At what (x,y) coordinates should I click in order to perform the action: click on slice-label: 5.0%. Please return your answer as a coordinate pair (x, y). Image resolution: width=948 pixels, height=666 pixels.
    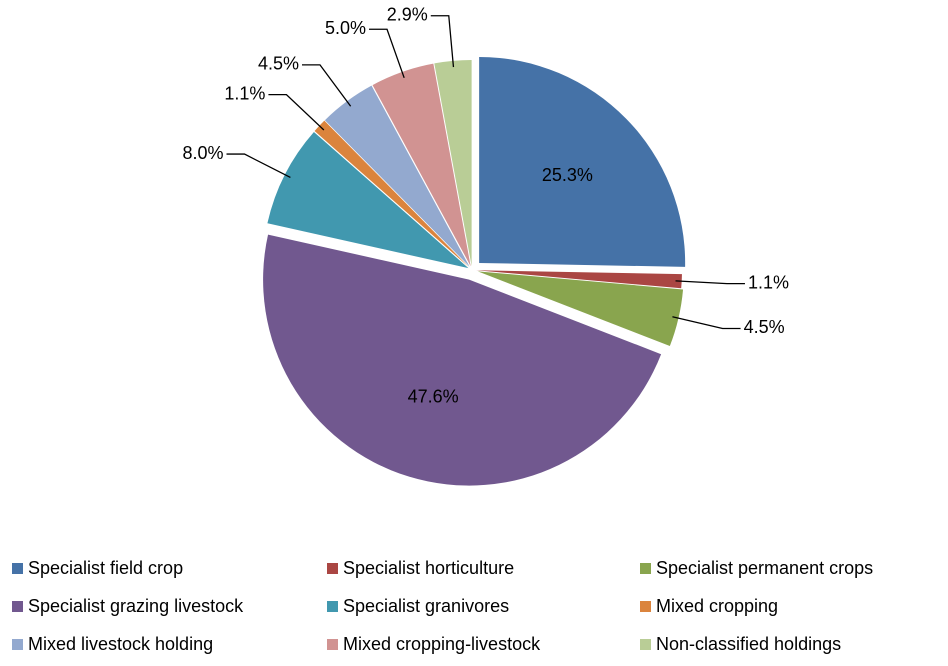
    Looking at the image, I should click on (345, 28).